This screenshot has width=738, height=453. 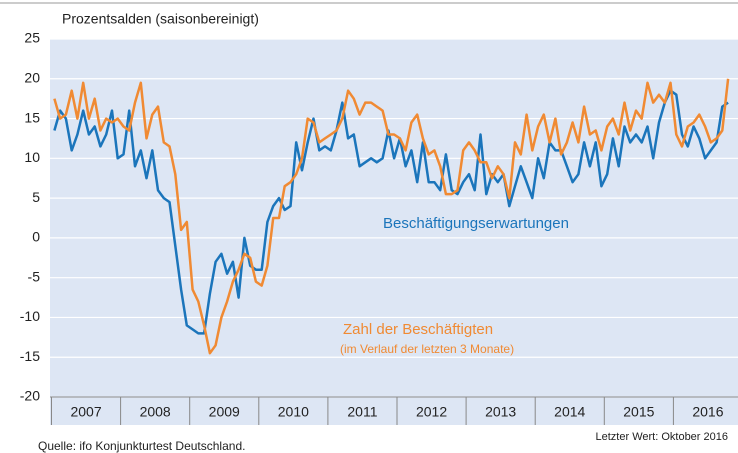 What do you see at coordinates (30, 316) in the screenshot?
I see `y-tick-label: -10` at bounding box center [30, 316].